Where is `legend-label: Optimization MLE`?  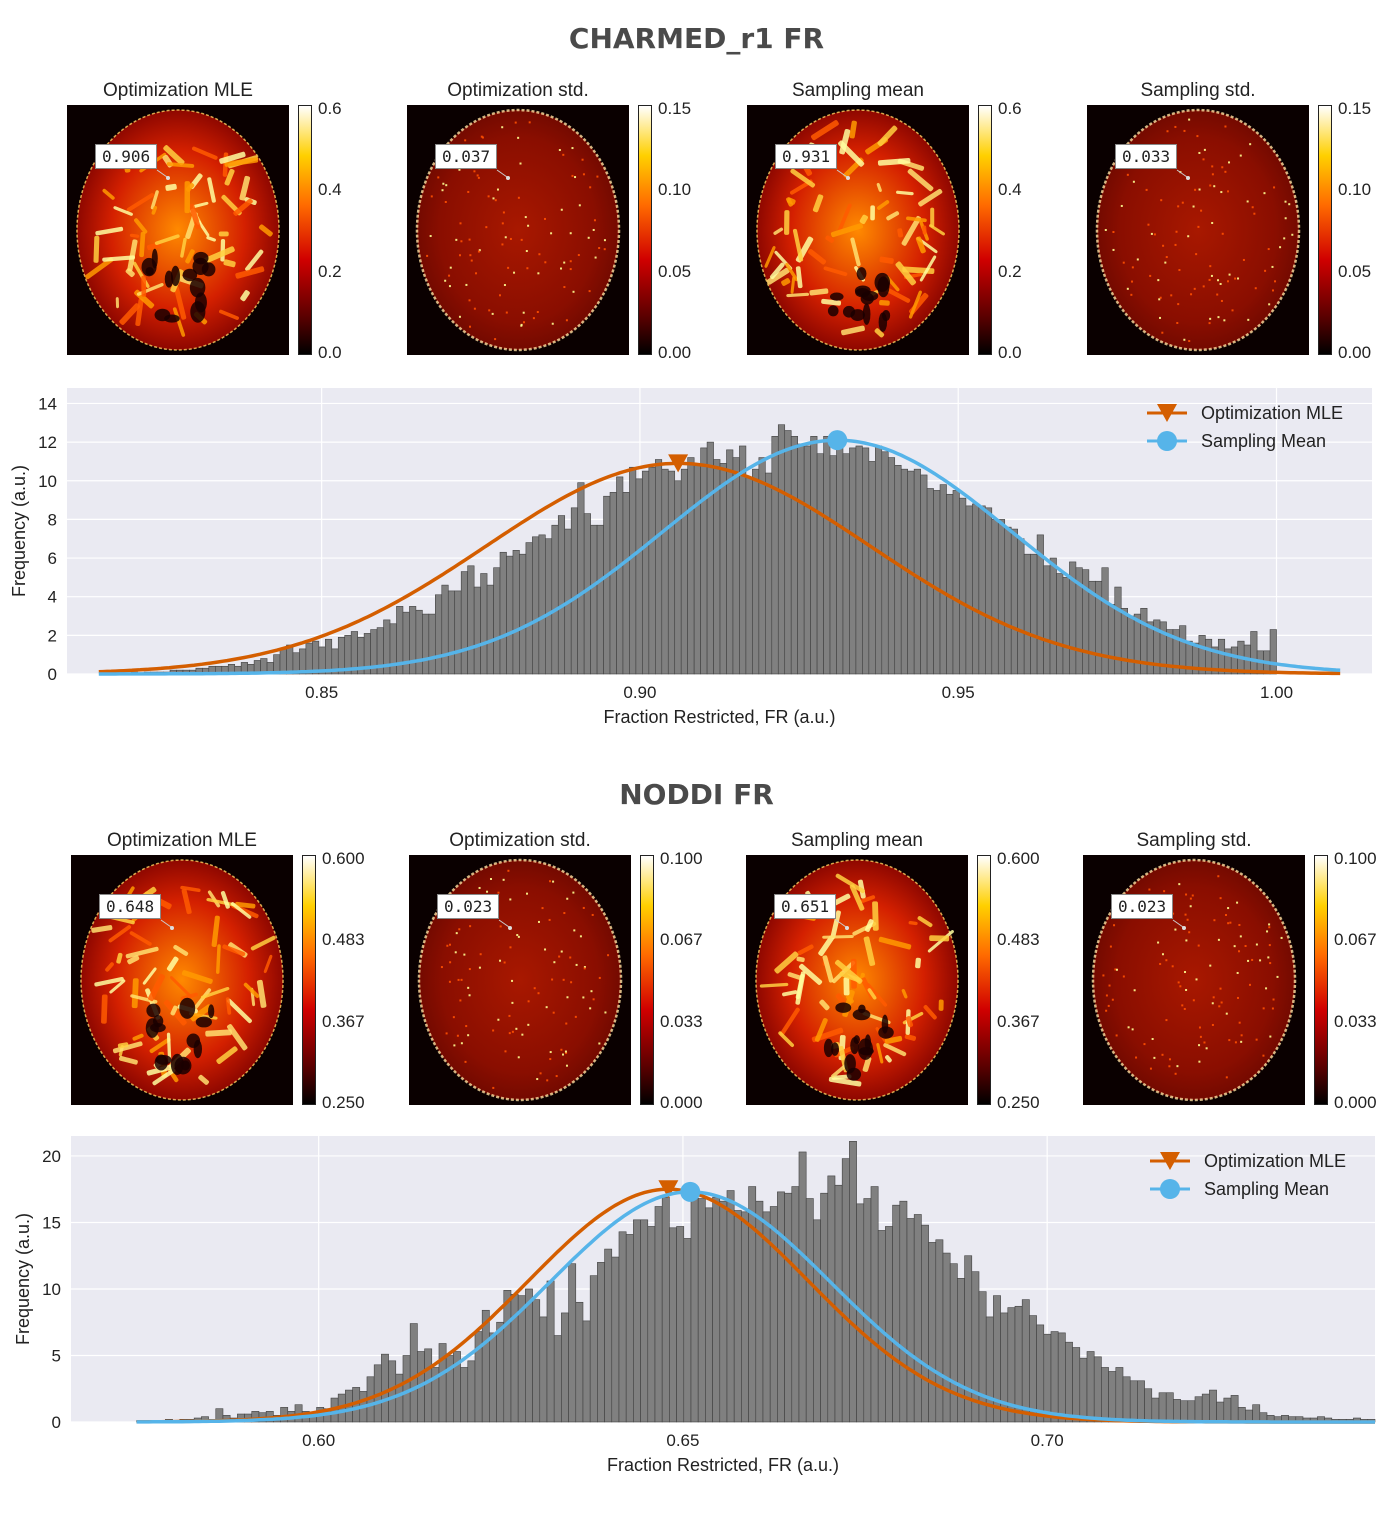
legend-label: Optimization MLE is located at coordinates (1275, 1161).